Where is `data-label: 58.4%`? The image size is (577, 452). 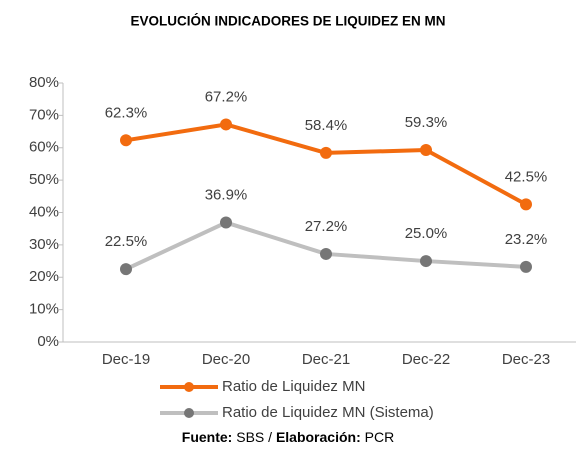
data-label: 58.4% is located at coordinates (326, 125).